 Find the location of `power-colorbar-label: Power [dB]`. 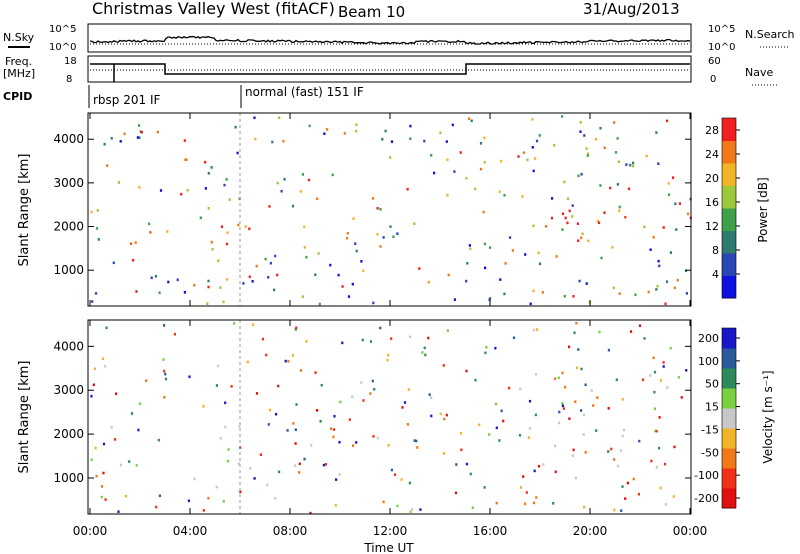

power-colorbar-label: Power [dB] is located at coordinates (763, 209).